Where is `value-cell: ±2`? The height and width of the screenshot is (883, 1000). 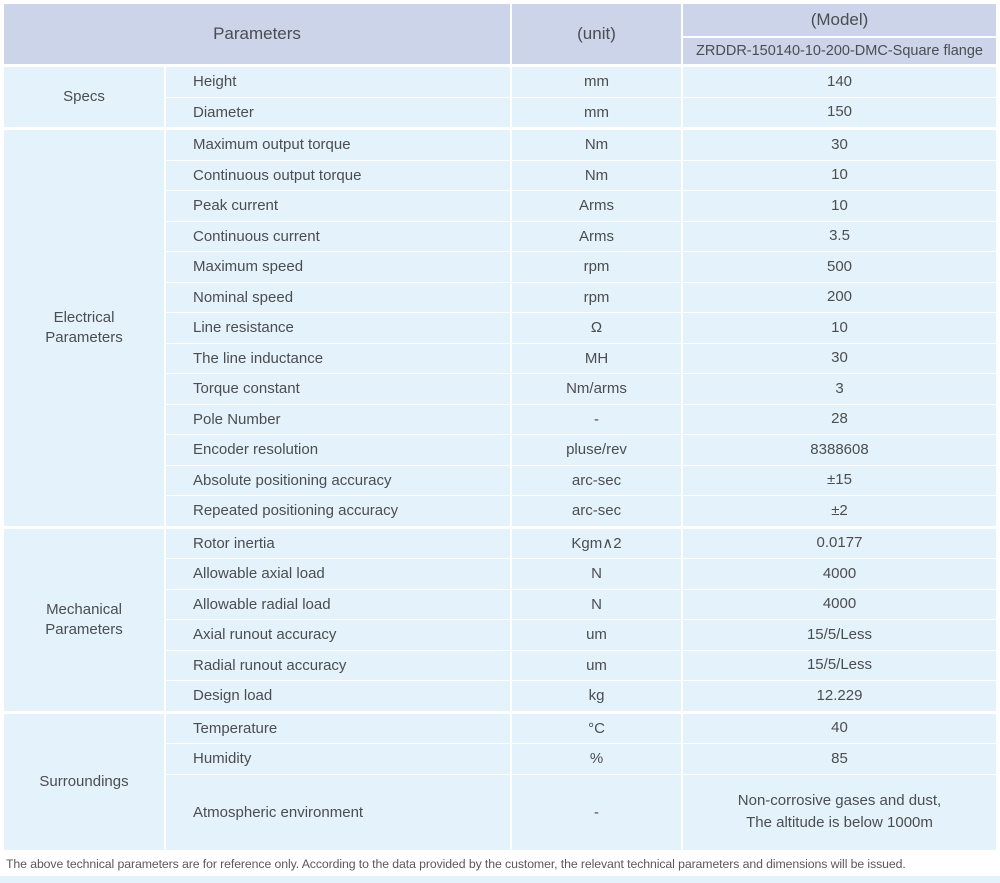
value-cell: ±2 is located at coordinates (839, 511).